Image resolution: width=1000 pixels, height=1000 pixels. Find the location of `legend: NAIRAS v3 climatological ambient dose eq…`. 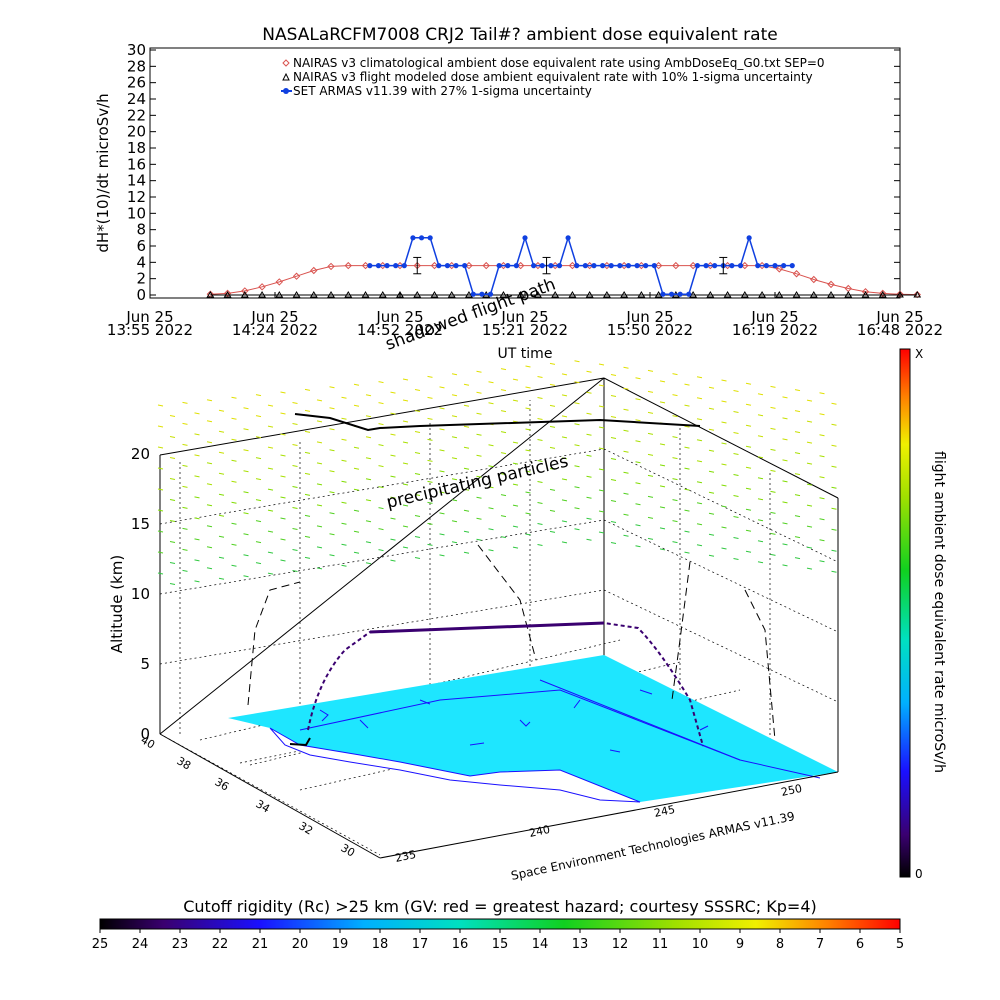

legend: NAIRAS v3 climatological ambient dose eq… is located at coordinates (553, 77).